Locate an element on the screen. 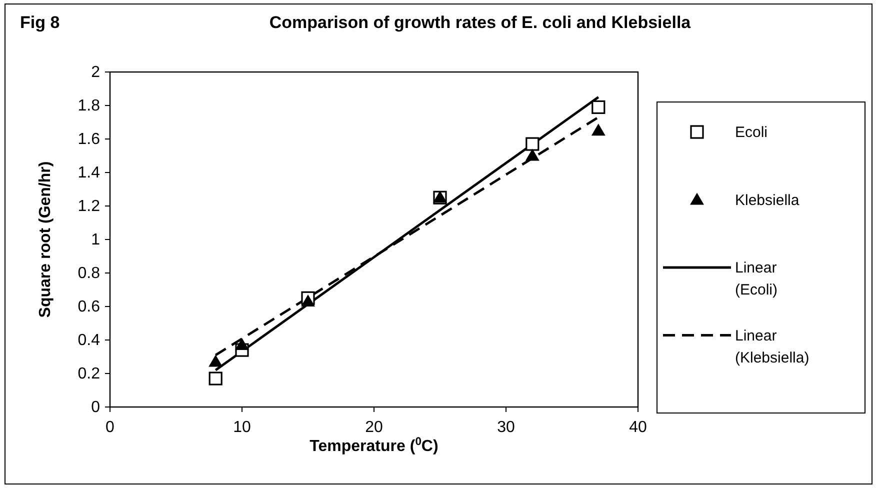 The width and height of the screenshot is (877, 488). y-tick-label: 1.6 is located at coordinates (89, 139).